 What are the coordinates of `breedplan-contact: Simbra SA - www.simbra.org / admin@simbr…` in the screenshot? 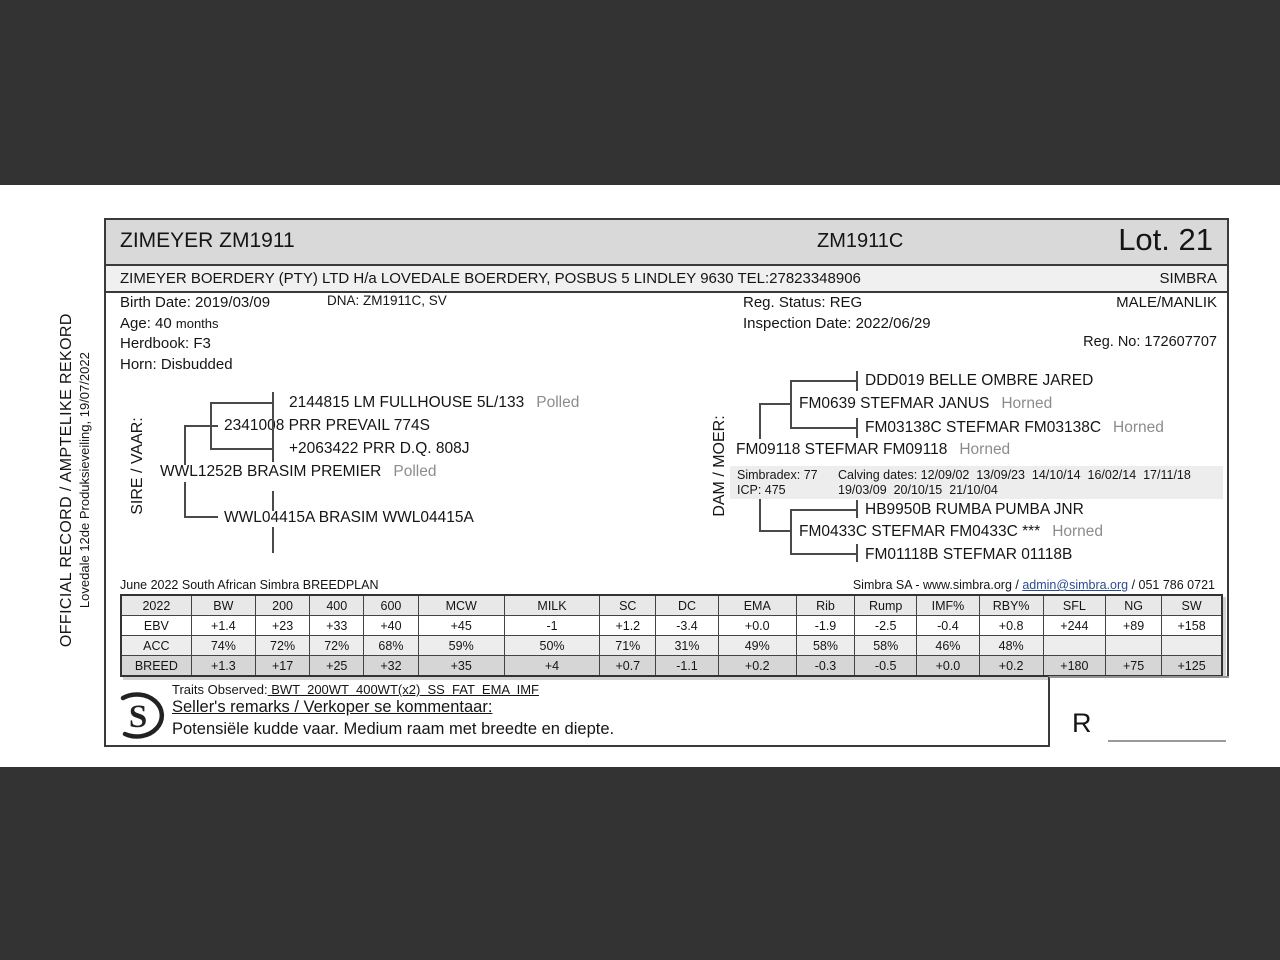 It's located at (1034, 585).